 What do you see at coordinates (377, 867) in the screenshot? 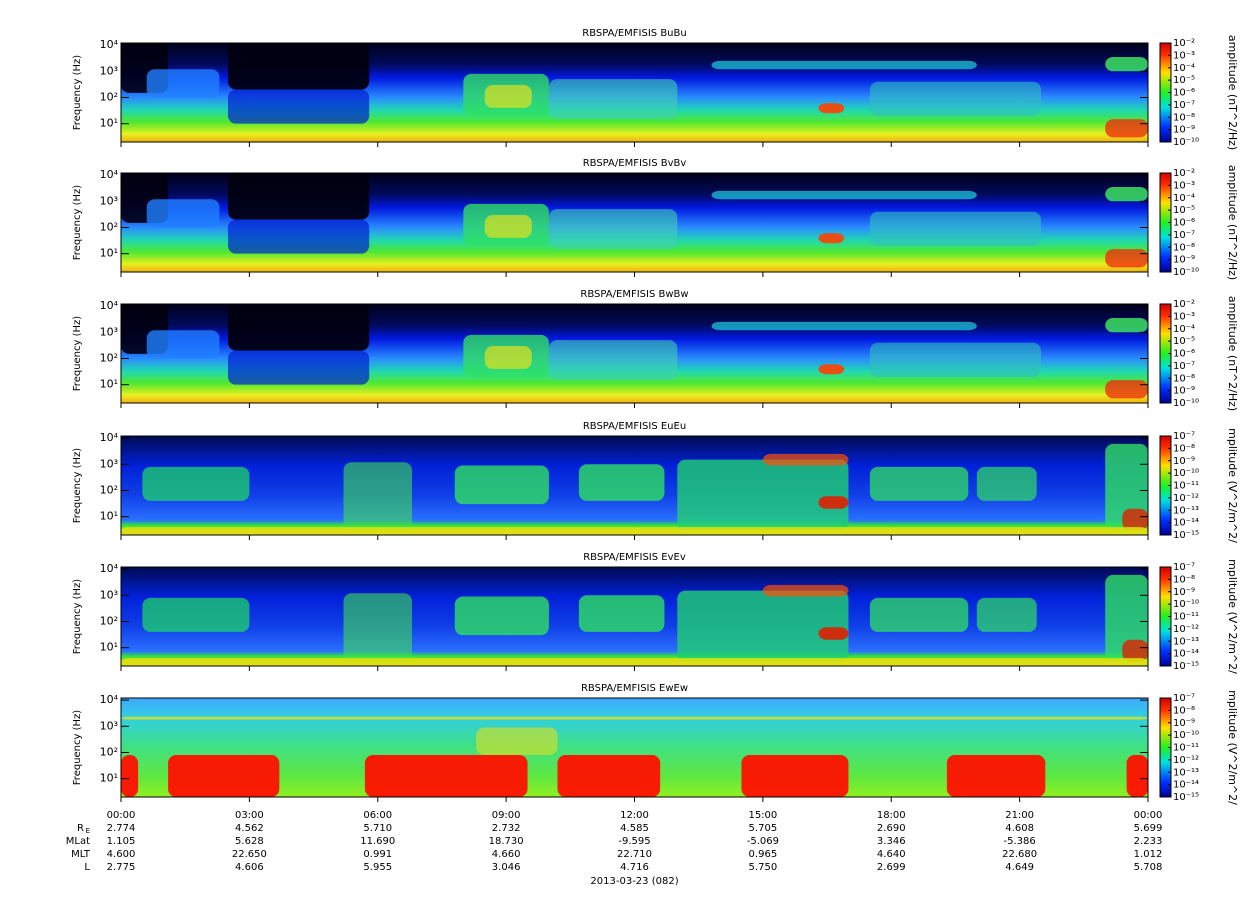
I see `ephemeris-value: 5.955` at bounding box center [377, 867].